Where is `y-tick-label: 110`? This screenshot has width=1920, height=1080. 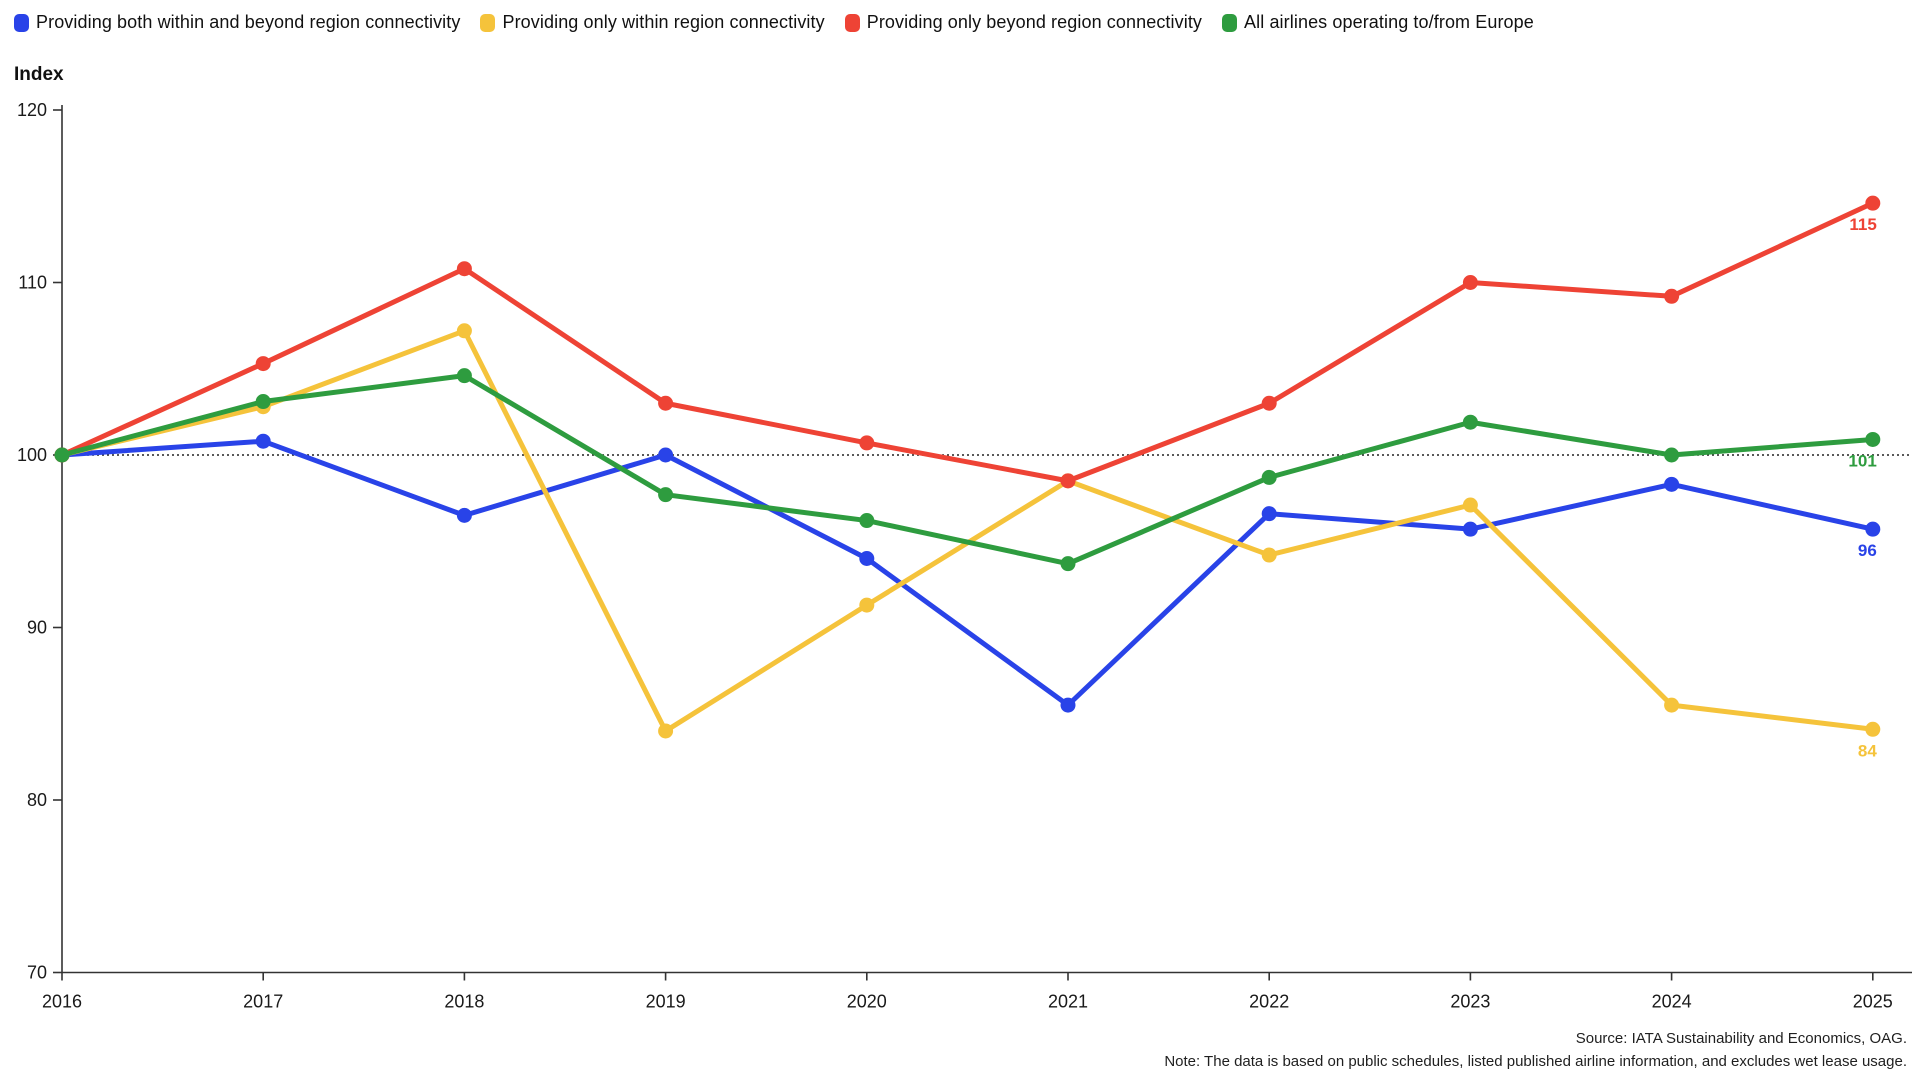 y-tick-label: 110 is located at coordinates (32, 283).